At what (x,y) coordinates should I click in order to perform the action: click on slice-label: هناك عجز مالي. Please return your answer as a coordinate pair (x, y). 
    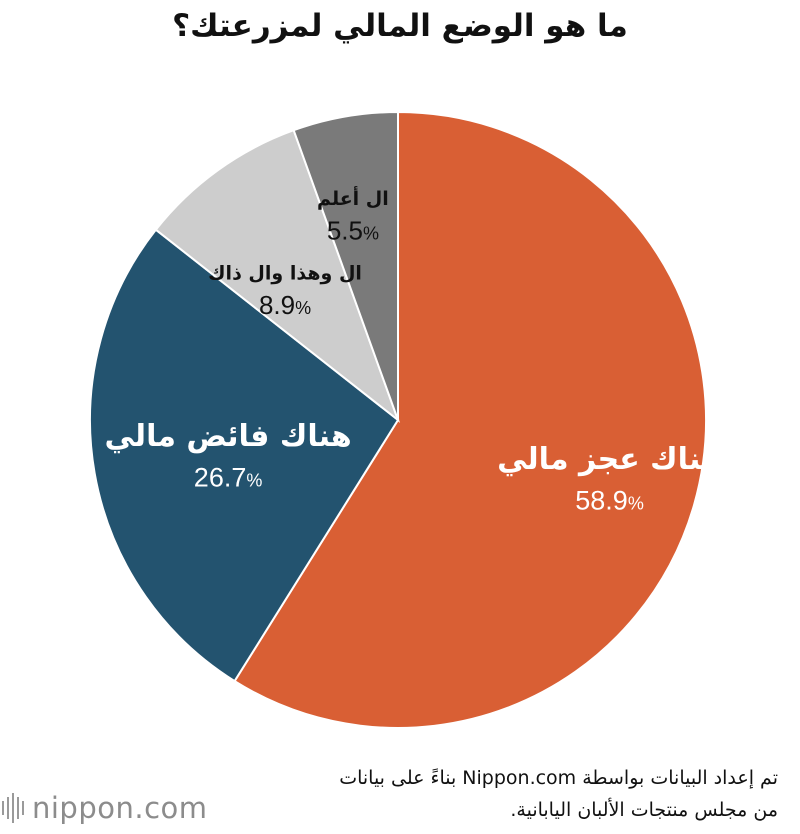
    Looking at the image, I should click on (609, 459).